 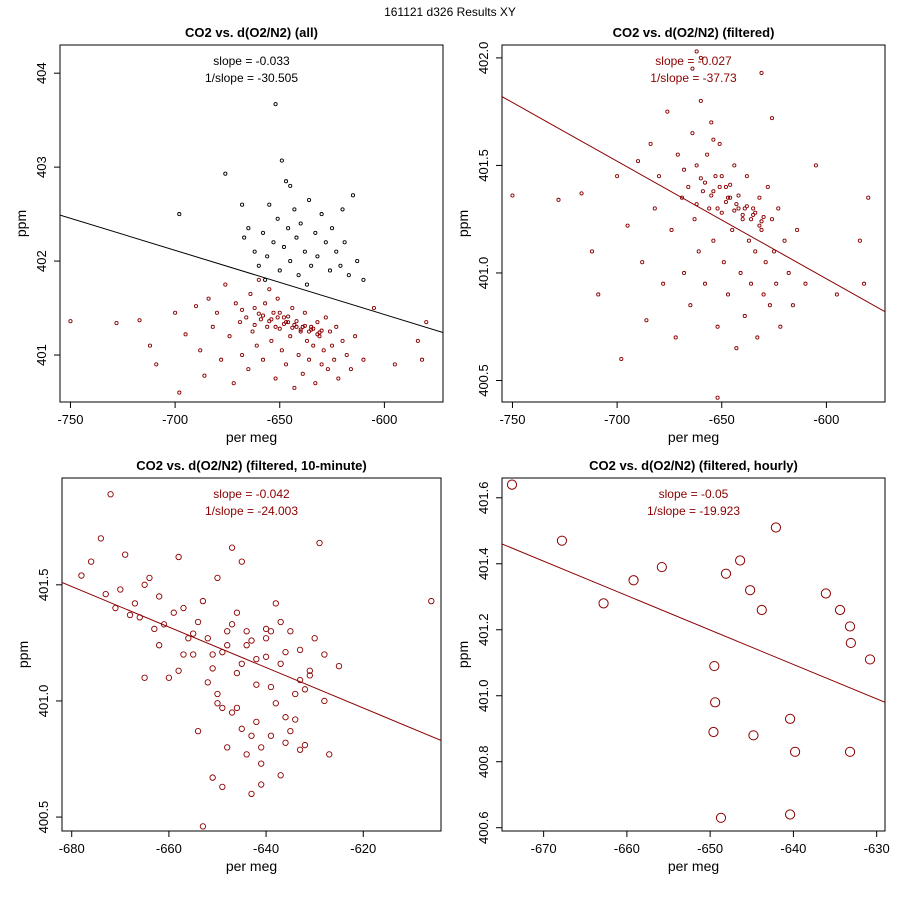 I want to click on y-tick-label: 401.5, so click(x=43, y=585).